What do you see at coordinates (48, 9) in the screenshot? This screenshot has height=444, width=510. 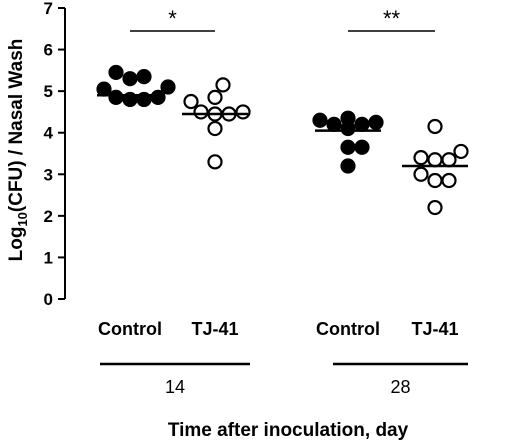 I see `y-tick-label: 7` at bounding box center [48, 9].